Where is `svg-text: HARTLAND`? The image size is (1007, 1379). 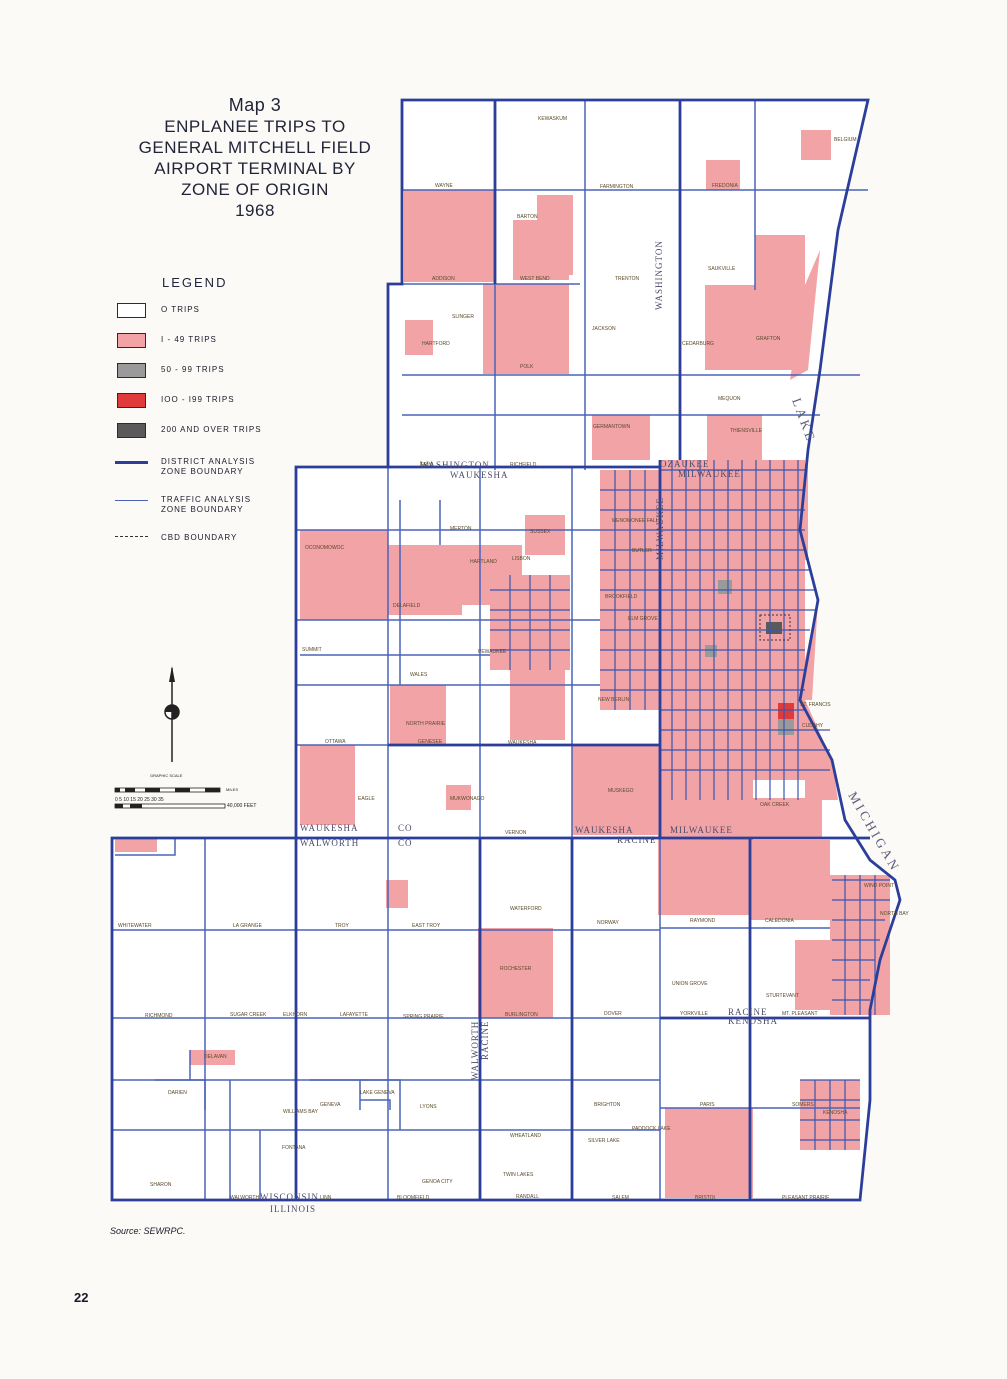 svg-text: HARTLAND is located at coordinates (483, 562).